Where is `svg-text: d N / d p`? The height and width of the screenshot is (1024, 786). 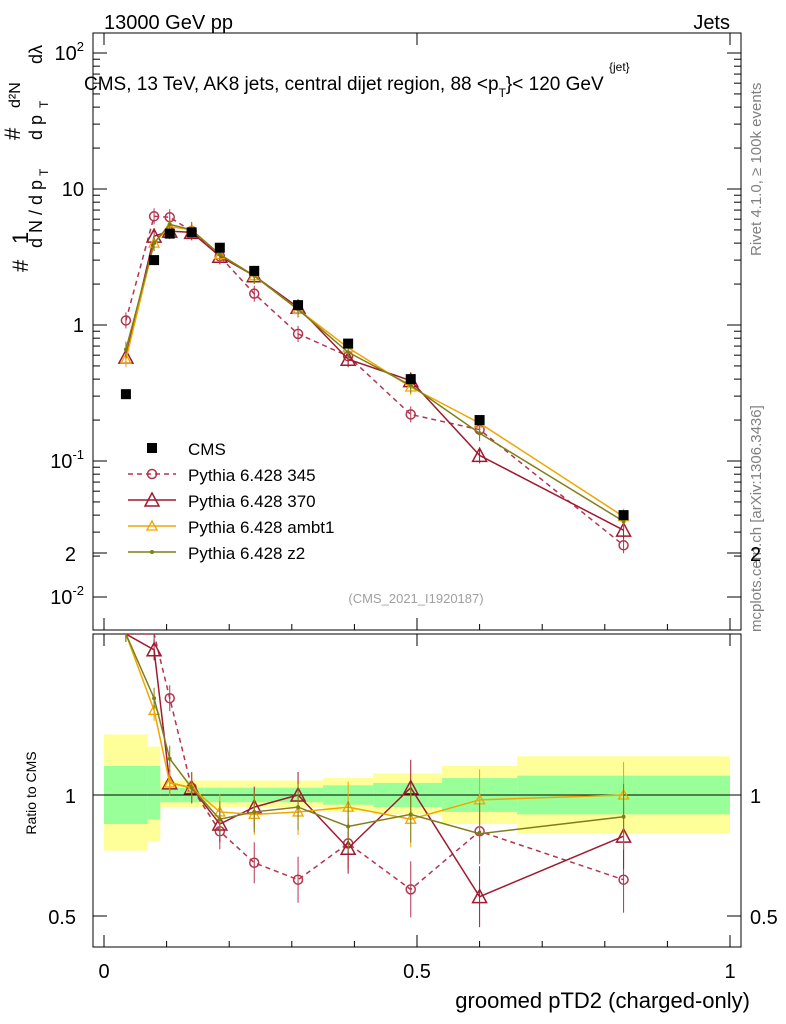
svg-text: d N / d p is located at coordinates (36, 214).